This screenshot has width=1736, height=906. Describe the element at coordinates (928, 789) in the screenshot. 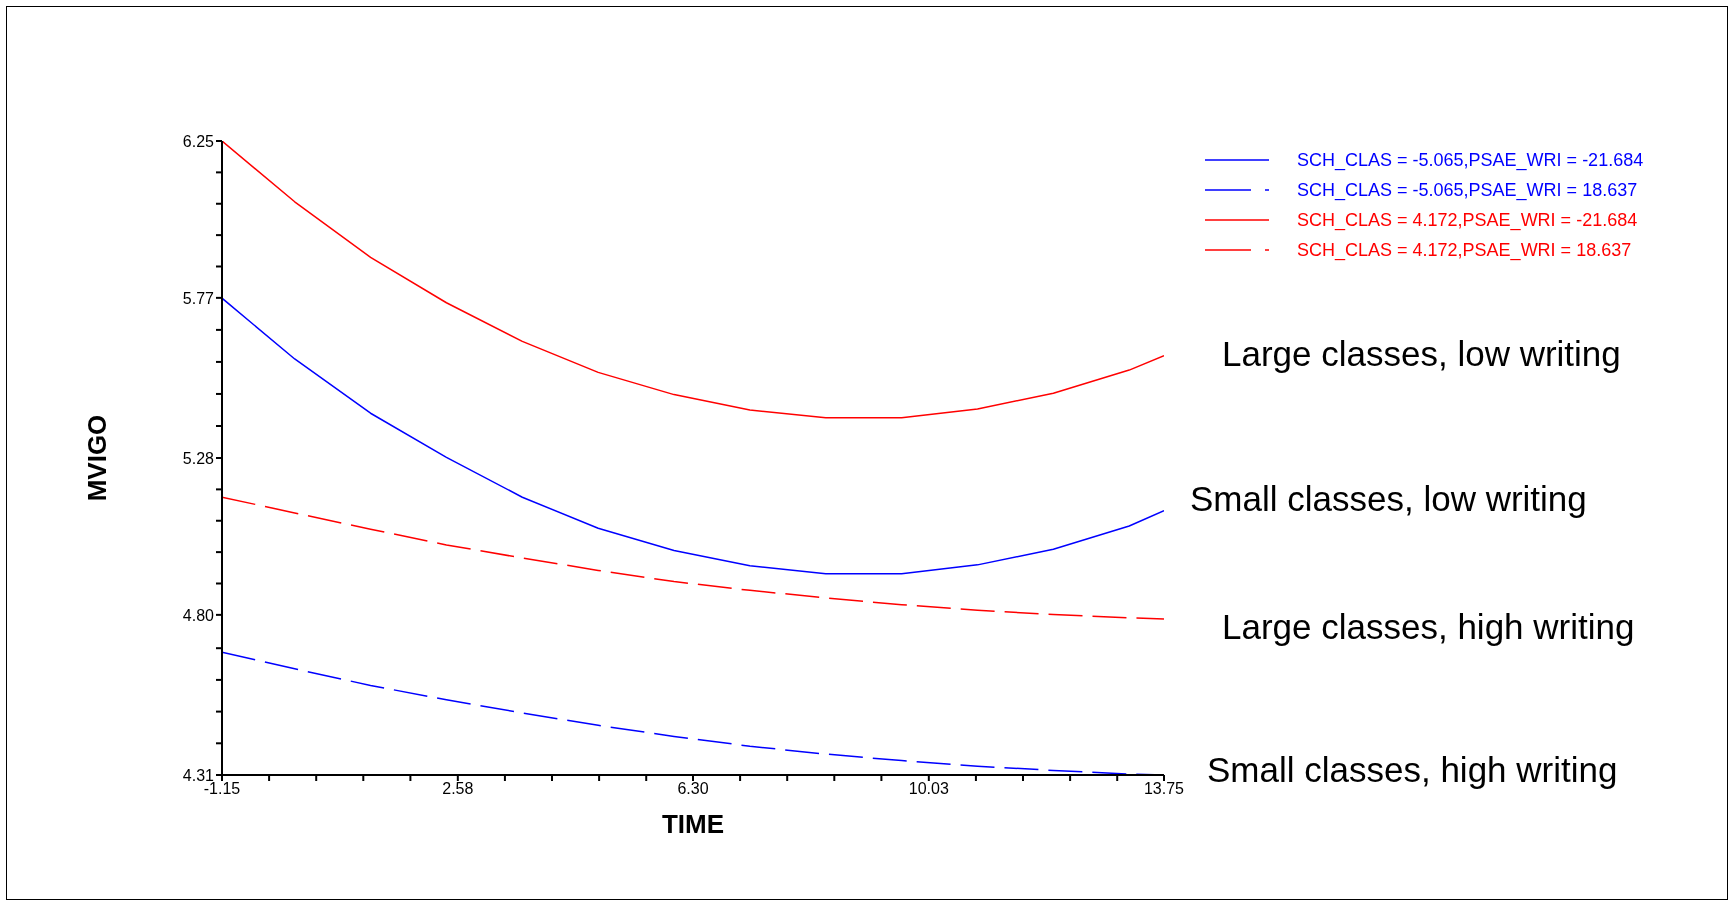

I see `x-tick-label: 10.03` at that location.